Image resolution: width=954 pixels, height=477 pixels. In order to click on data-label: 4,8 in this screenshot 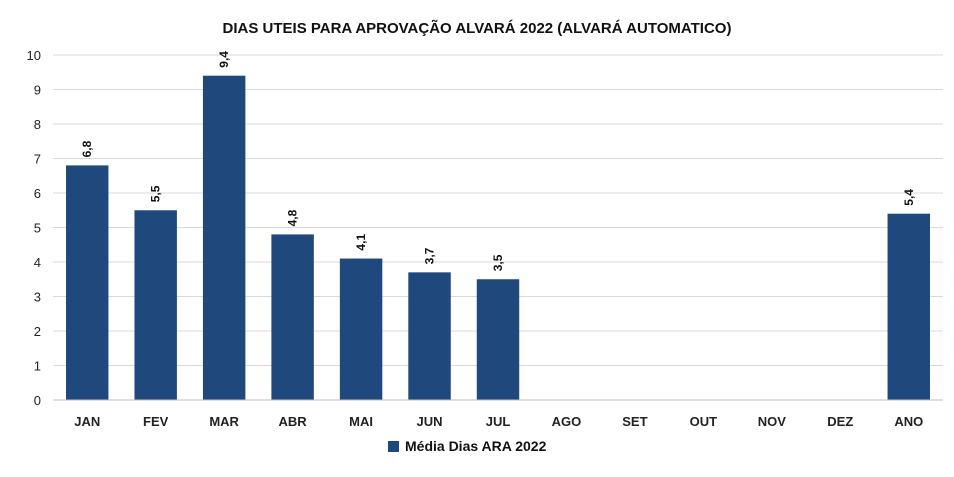, I will do `click(293, 217)`.